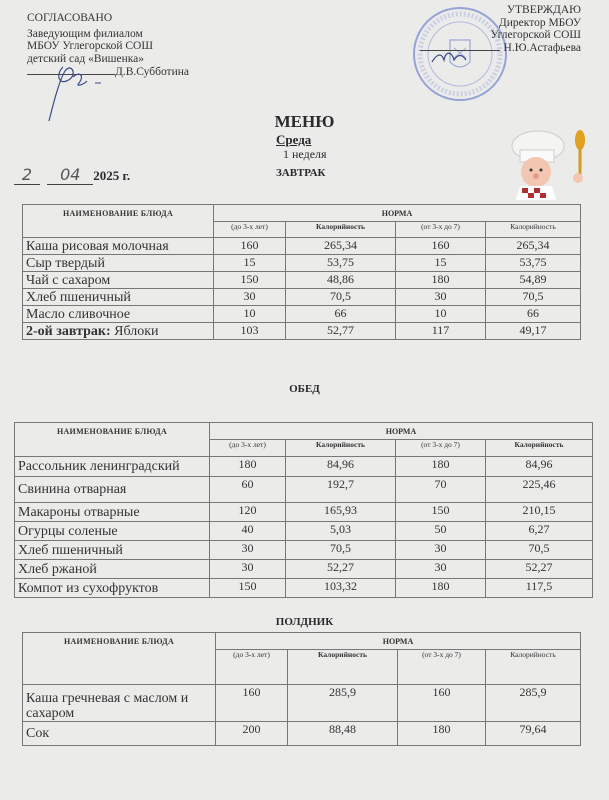 This screenshot has width=609, height=800. I want to click on dish-label: Огурцы соленые, so click(68, 531).